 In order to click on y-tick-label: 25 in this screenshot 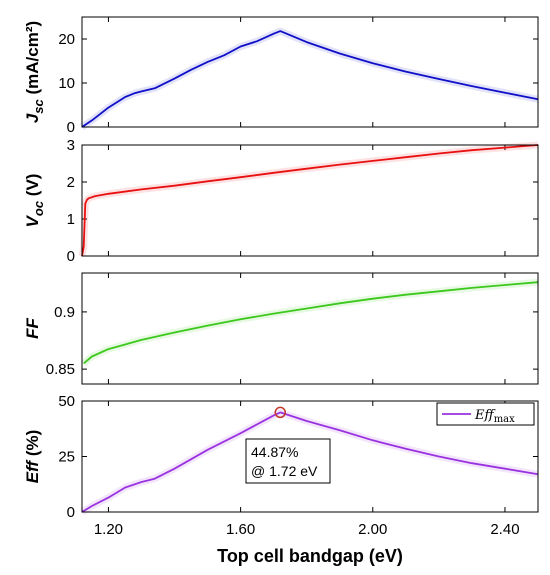, I will do `click(66, 457)`.